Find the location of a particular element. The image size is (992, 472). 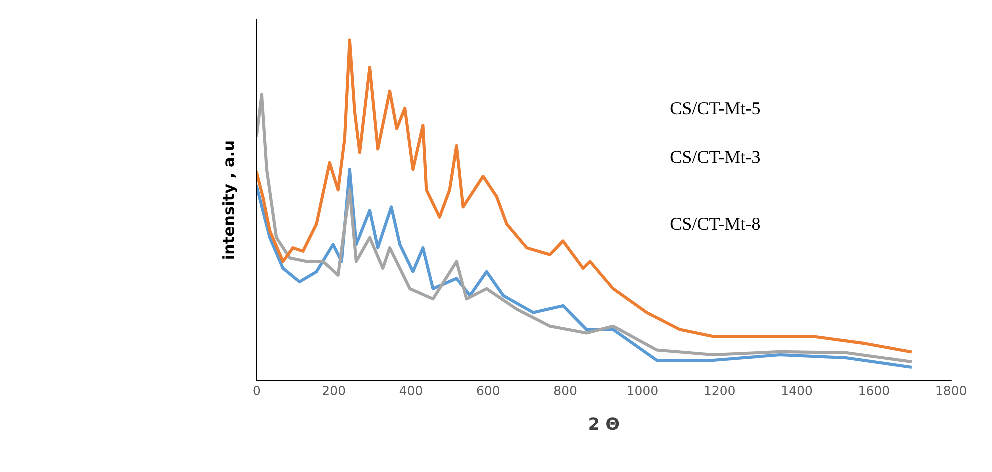

annotation: CS/CT-Mt-5 is located at coordinates (715, 108).